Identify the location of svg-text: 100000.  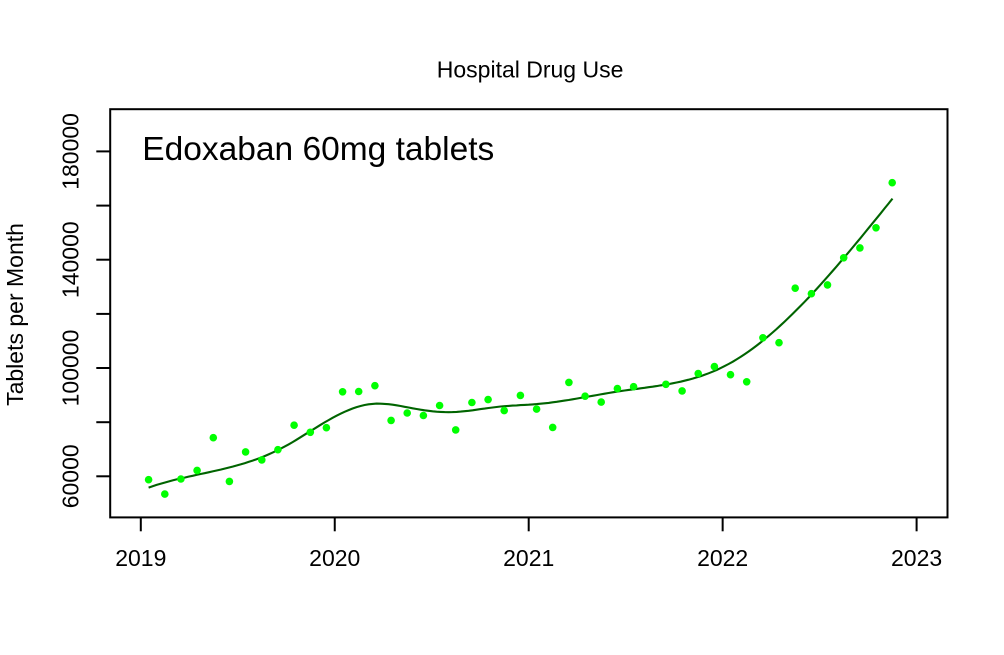
(70, 368).